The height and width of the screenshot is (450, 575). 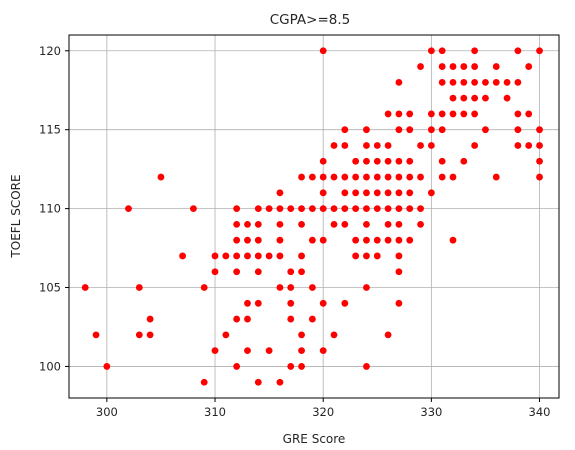 What do you see at coordinates (50, 209) in the screenshot?
I see `y-tick-label: 110` at bounding box center [50, 209].